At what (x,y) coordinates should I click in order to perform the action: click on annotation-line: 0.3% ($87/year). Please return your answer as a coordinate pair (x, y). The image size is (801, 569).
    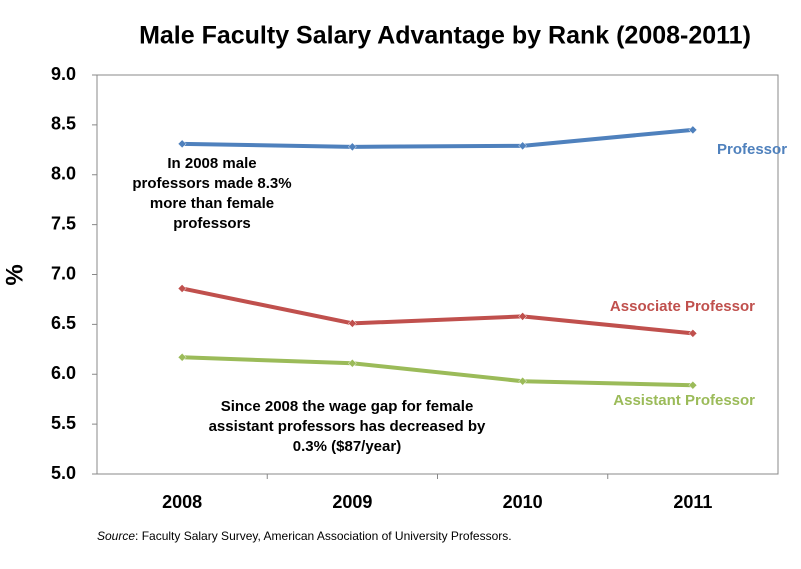
    Looking at the image, I should click on (347, 446).